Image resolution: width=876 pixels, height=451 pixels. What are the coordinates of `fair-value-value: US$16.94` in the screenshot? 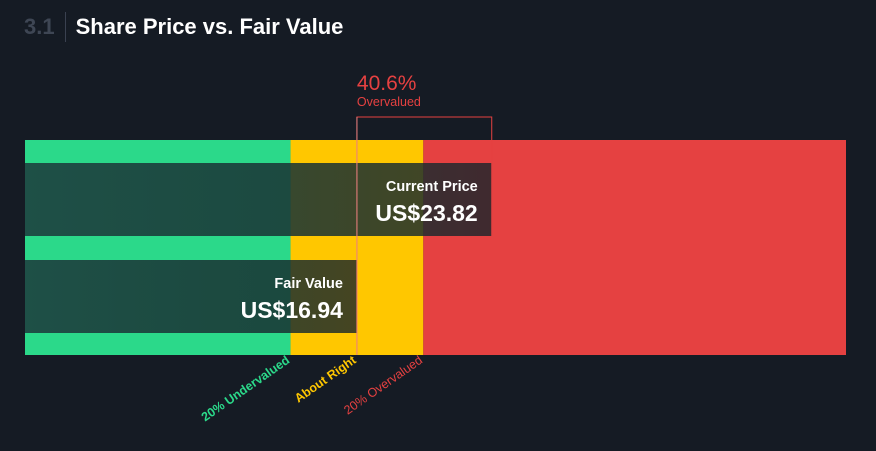 It's located at (292, 310).